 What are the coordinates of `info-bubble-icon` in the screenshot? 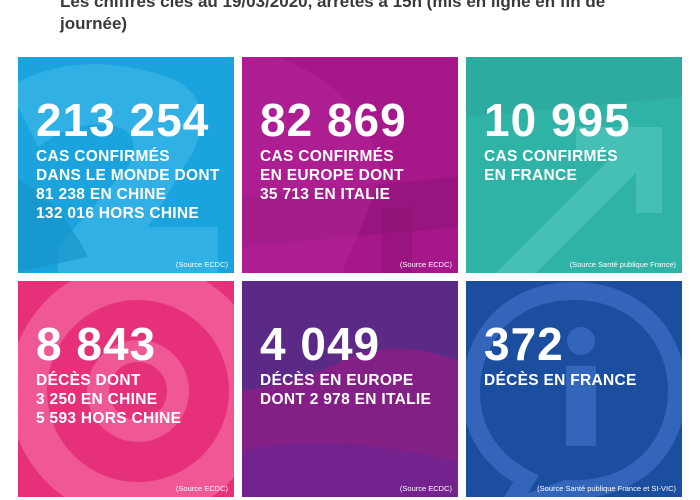 It's located at (574, 389).